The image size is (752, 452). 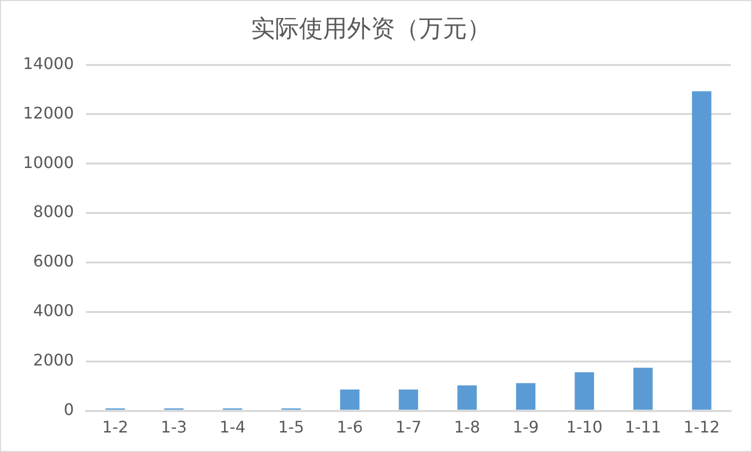 I want to click on x-tick-label: 1-12, so click(x=702, y=427).